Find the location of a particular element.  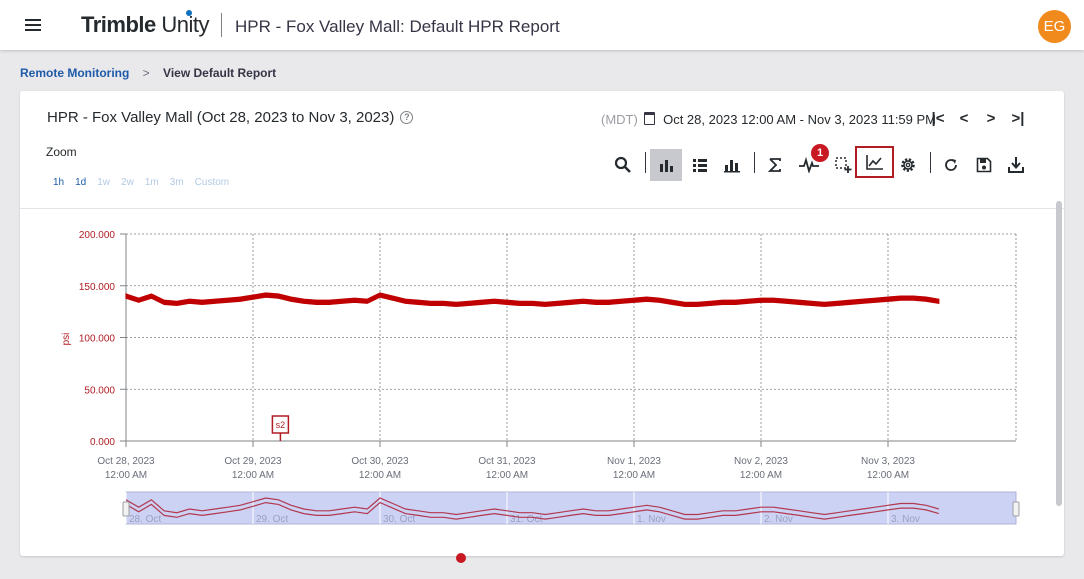

zoom-options: 1h 1d 1w 2w 1m 3m Custom is located at coordinates (146, 182).